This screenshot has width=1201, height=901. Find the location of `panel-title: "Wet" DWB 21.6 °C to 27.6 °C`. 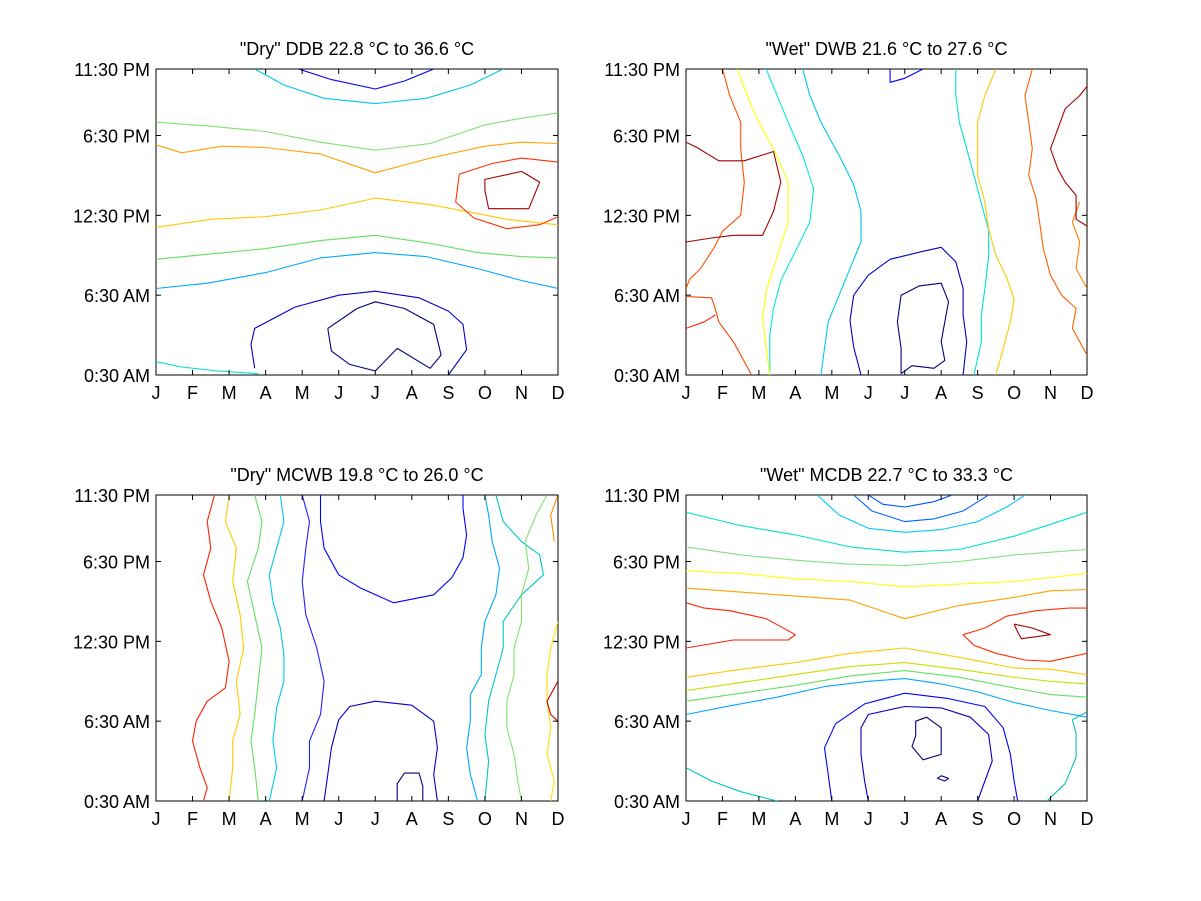

panel-title: "Wet" DWB 21.6 °C to 27.6 °C is located at coordinates (887, 49).